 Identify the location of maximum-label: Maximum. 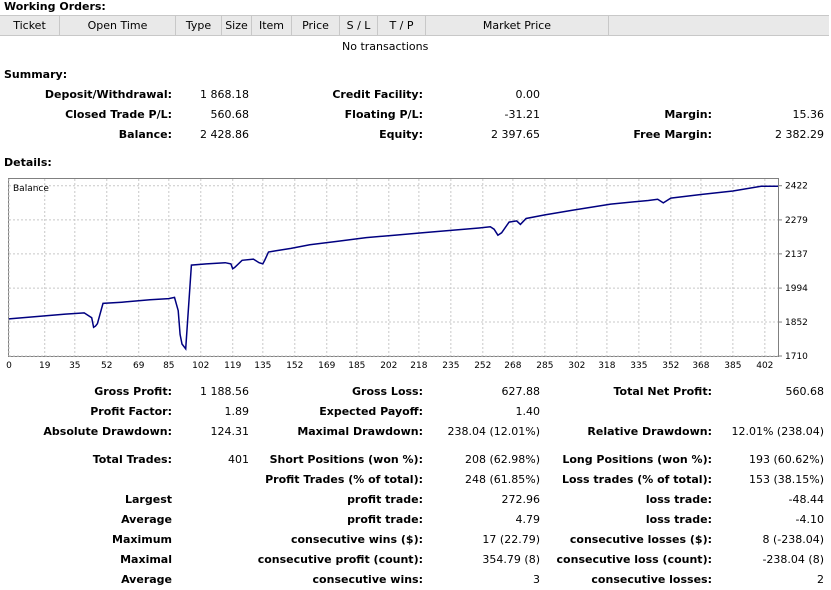
(142, 539).